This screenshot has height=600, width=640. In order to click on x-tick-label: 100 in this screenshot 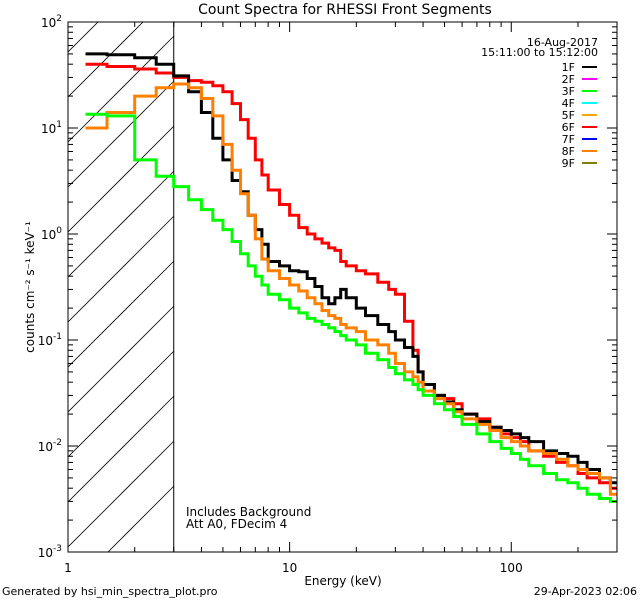, I will do `click(511, 568)`.